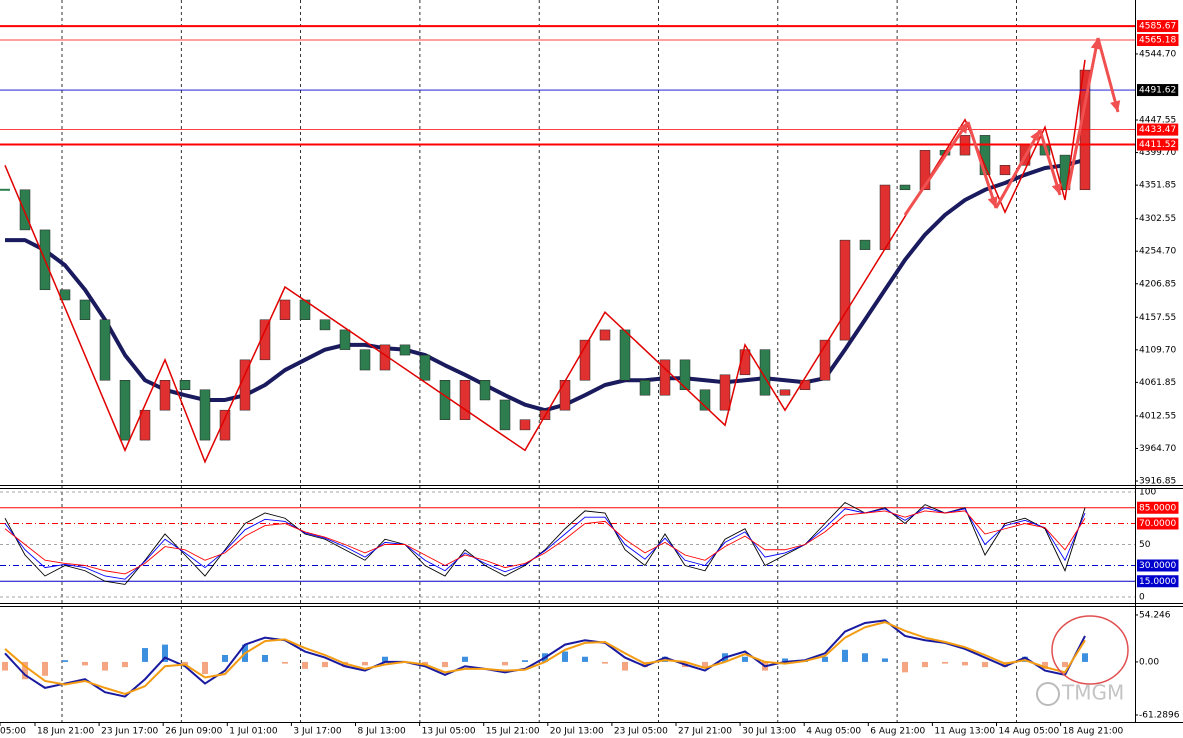  Describe the element at coordinates (641, 732) in the screenshot. I see `x-tick-label: 23 Jul 05:00` at that location.